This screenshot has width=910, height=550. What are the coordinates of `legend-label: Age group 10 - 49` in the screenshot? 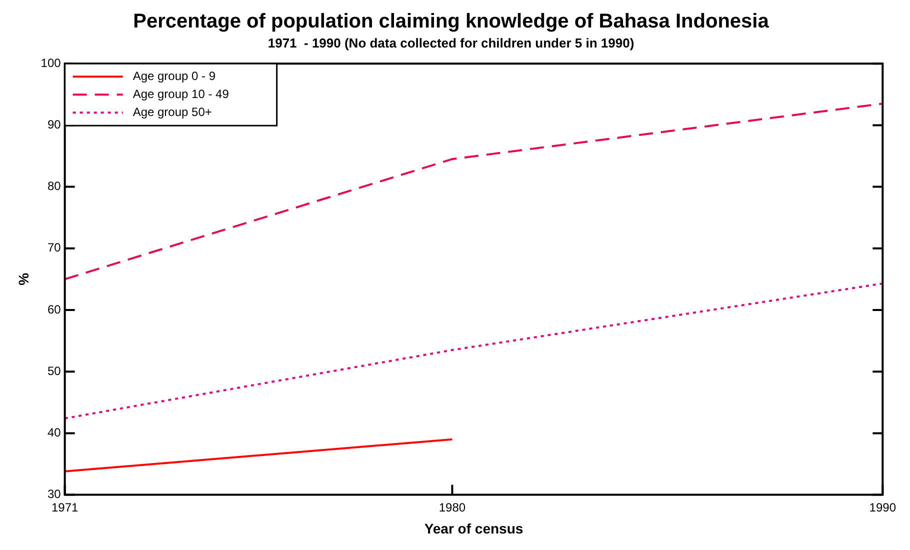 It's located at (181, 93).